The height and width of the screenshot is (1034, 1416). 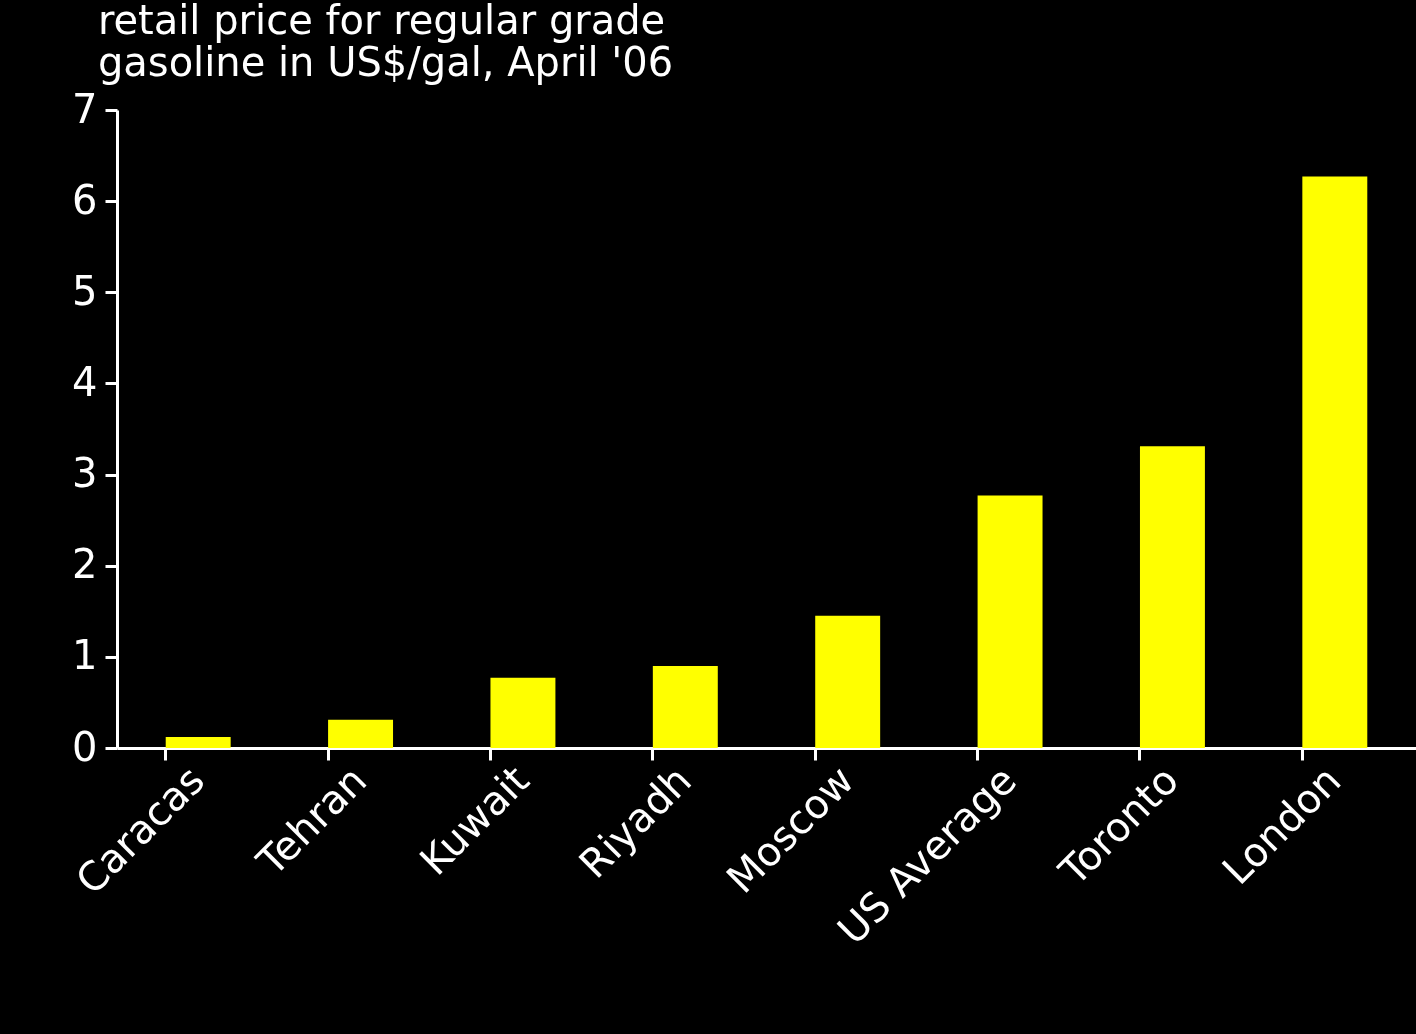 I want to click on y-tick-label: 3, so click(x=85, y=473).